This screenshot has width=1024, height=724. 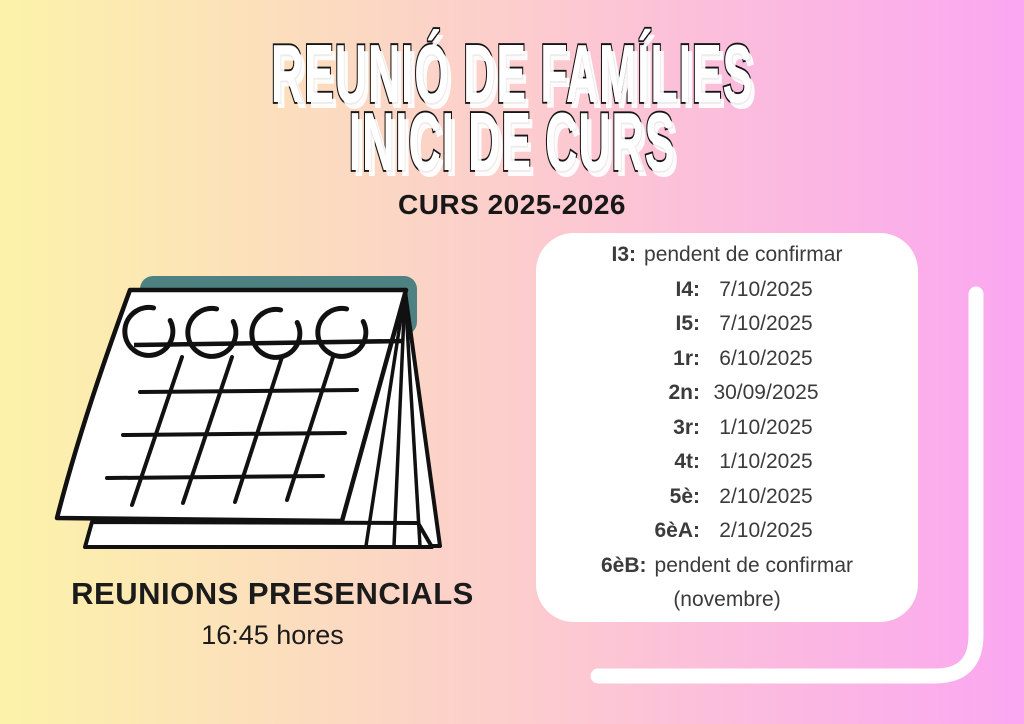 I want to click on schedule-note: (novembre), so click(x=727, y=599).